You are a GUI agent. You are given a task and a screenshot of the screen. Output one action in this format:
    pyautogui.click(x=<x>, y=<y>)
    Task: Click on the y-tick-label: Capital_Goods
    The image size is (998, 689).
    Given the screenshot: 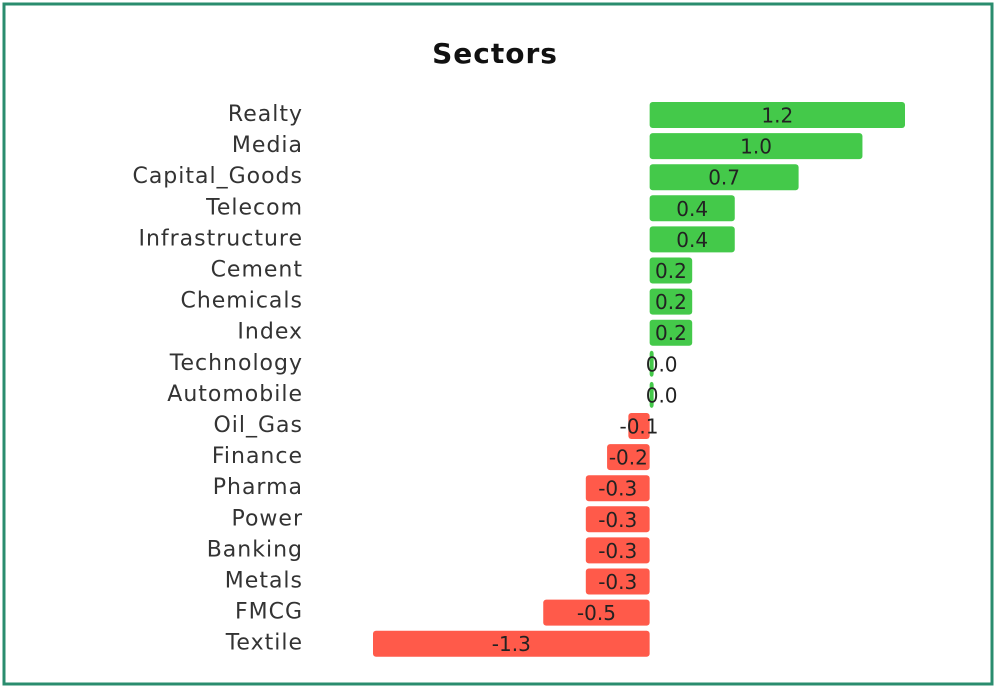 What is the action you would take?
    pyautogui.click(x=217, y=176)
    